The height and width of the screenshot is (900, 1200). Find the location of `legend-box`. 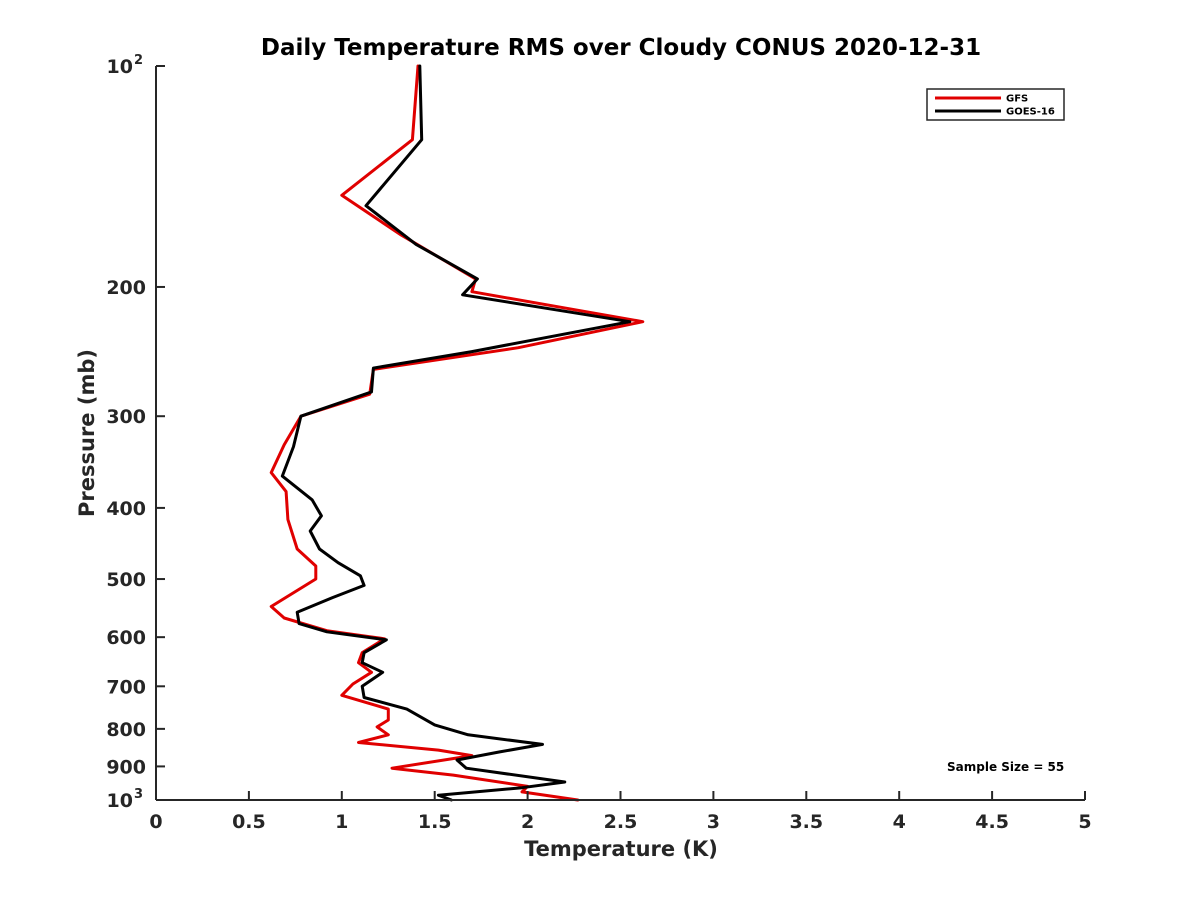

legend-box is located at coordinates (995, 104).